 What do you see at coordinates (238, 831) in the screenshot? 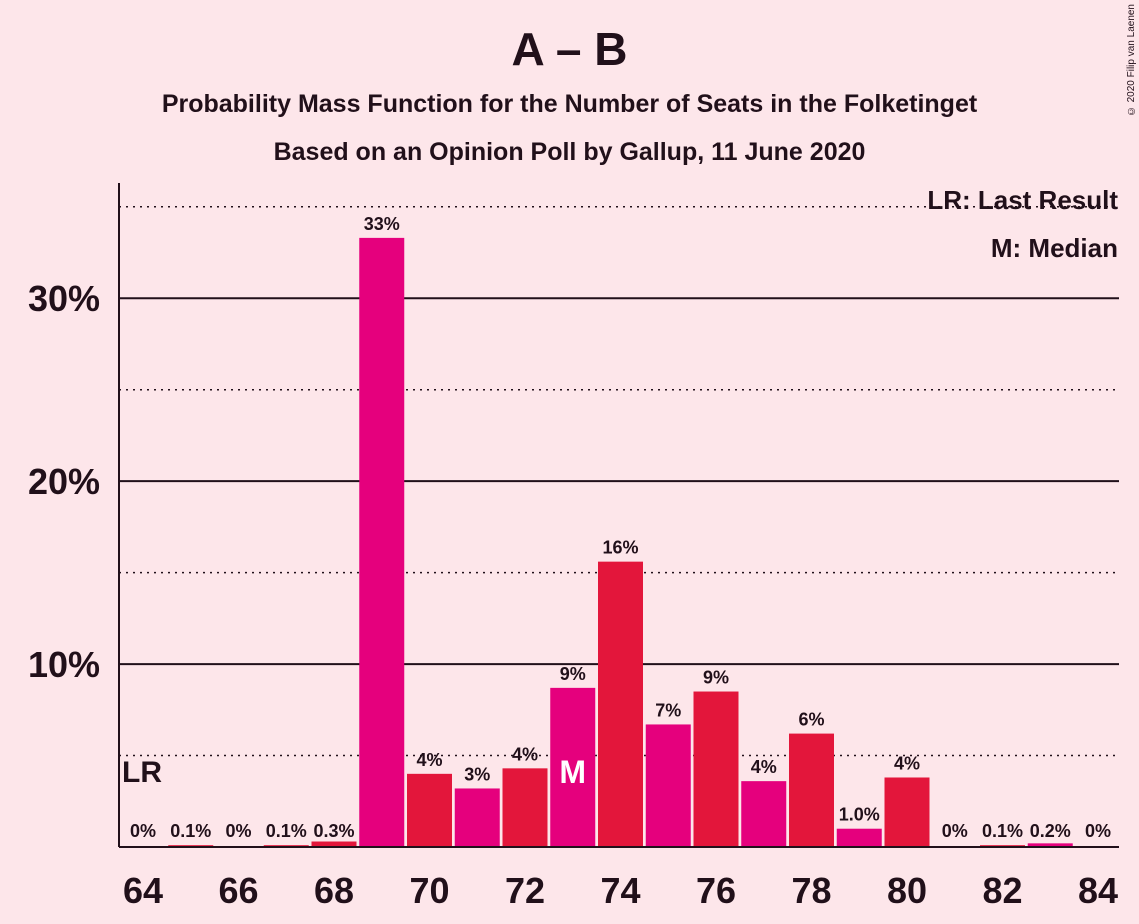
I see `bar-label-66: 0%` at bounding box center [238, 831].